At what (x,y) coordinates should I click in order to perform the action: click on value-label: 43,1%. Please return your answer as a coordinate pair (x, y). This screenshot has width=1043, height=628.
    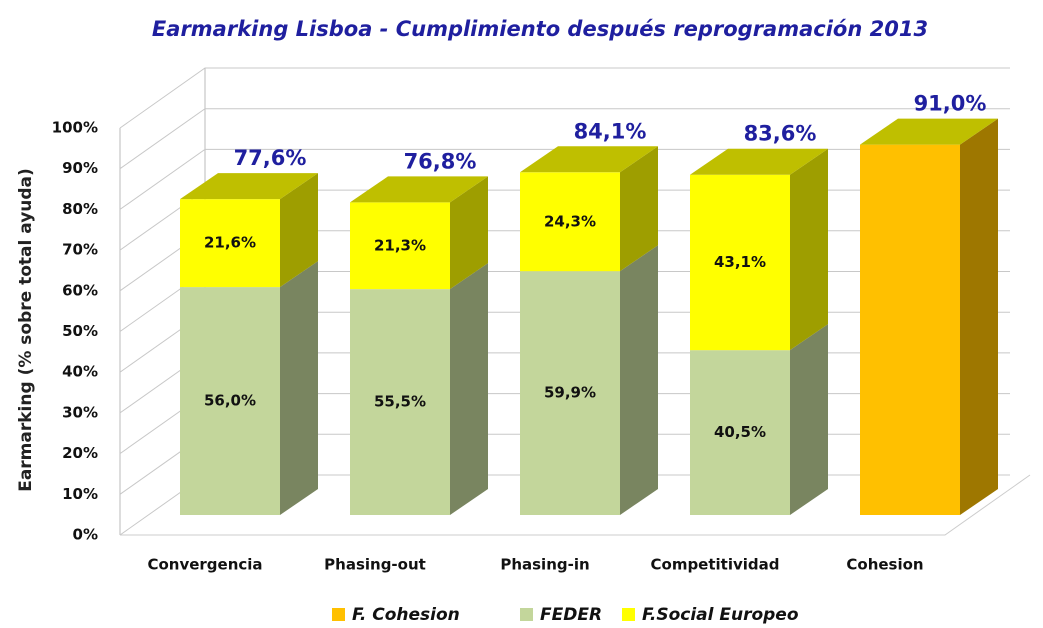
    Looking at the image, I should click on (740, 262).